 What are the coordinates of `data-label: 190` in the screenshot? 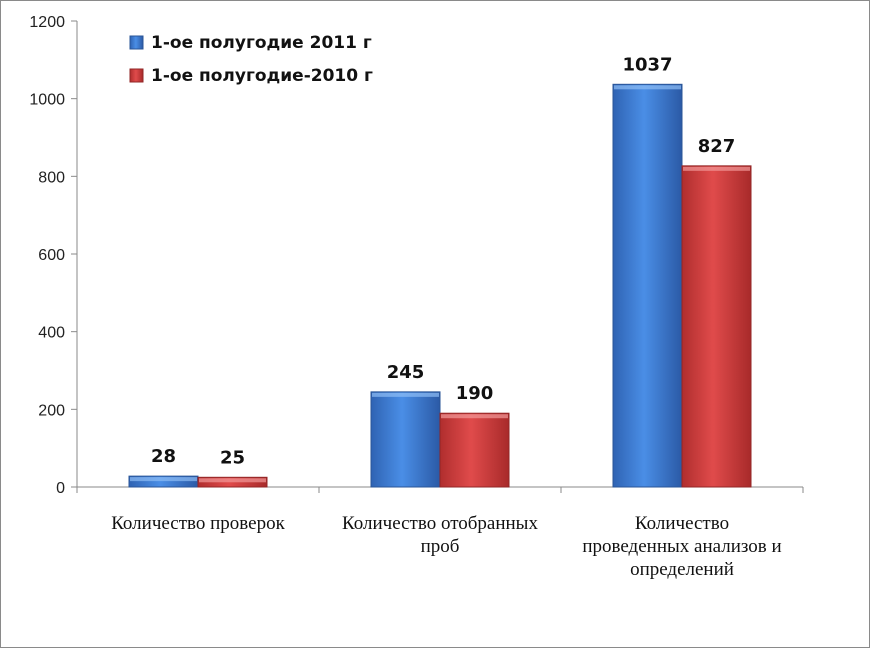 It's located at (475, 393).